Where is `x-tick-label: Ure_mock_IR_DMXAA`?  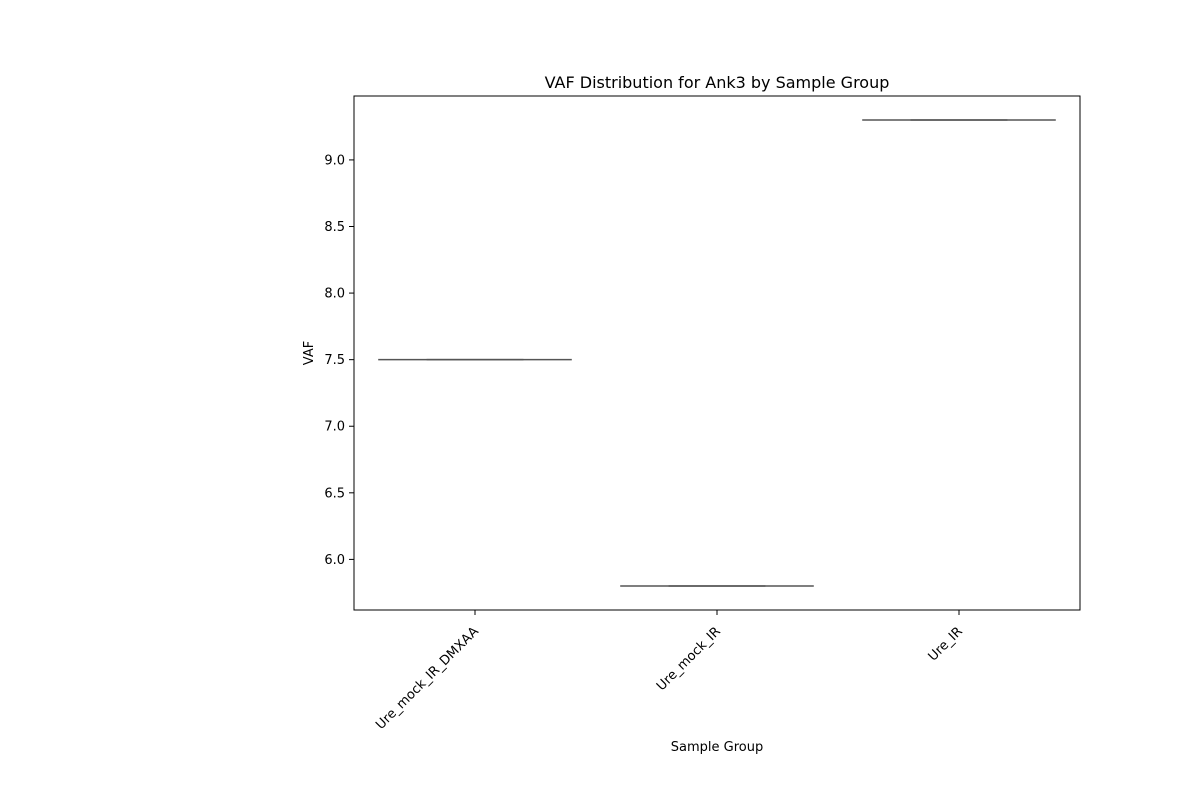
x-tick-label: Ure_mock_IR_DMXAA is located at coordinates (427, 678).